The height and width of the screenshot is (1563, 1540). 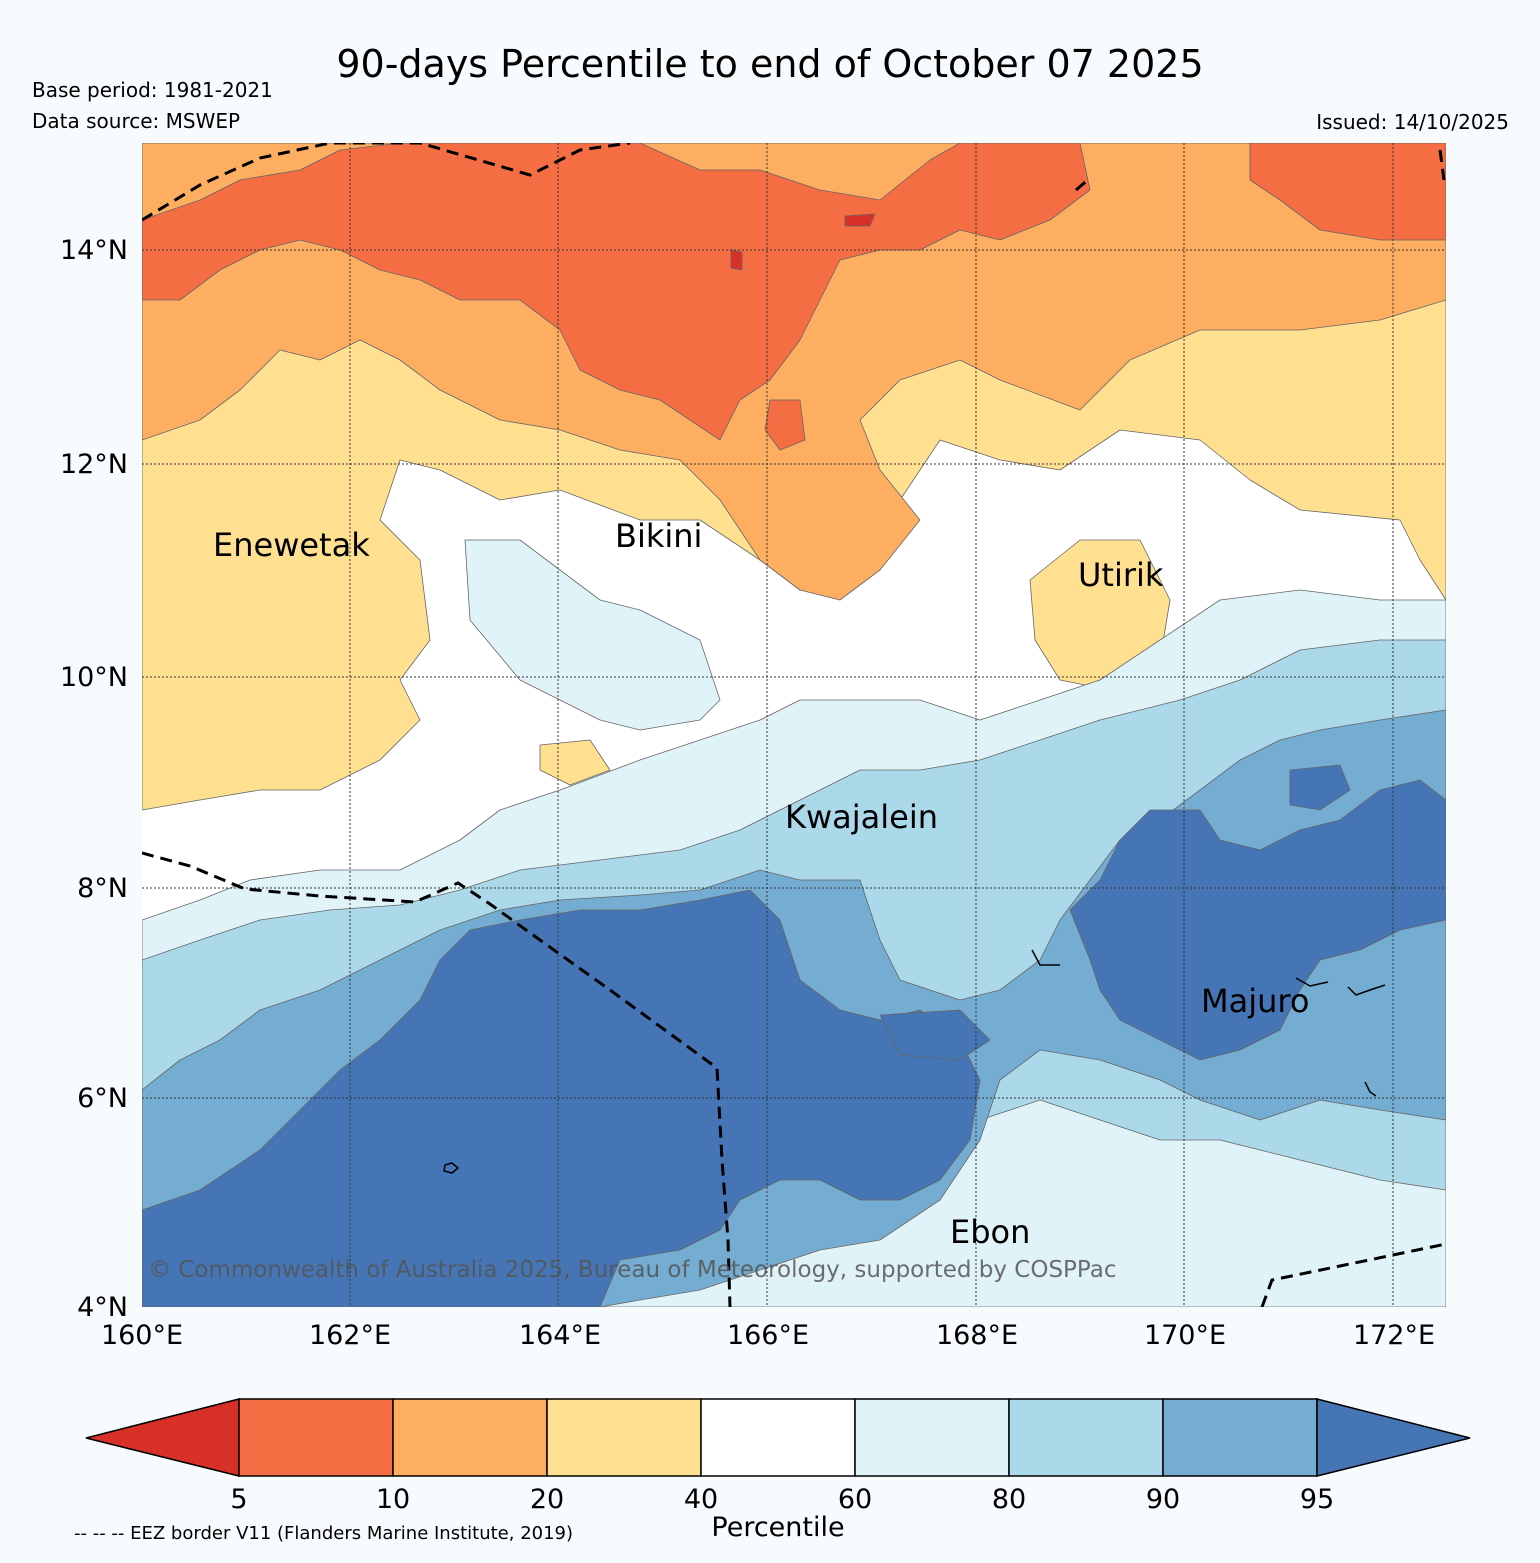 I want to click on lon-label: 164°E, so click(x=560, y=1335).